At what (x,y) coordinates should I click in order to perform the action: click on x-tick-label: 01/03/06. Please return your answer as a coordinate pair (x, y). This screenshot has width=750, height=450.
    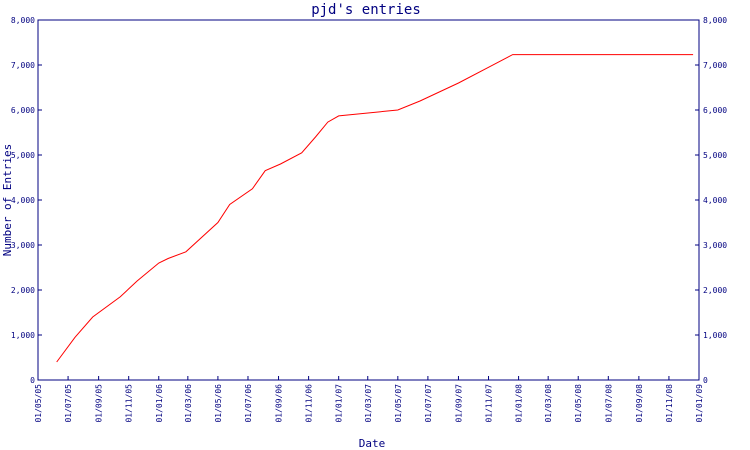
    Looking at the image, I should click on (188, 403).